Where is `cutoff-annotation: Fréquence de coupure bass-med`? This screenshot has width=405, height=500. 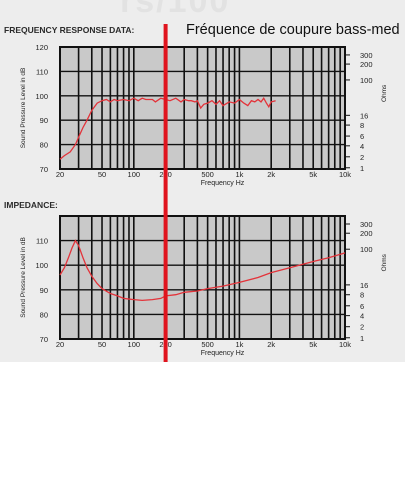 cutoff-annotation: Fréquence de coupure bass-med is located at coordinates (293, 30).